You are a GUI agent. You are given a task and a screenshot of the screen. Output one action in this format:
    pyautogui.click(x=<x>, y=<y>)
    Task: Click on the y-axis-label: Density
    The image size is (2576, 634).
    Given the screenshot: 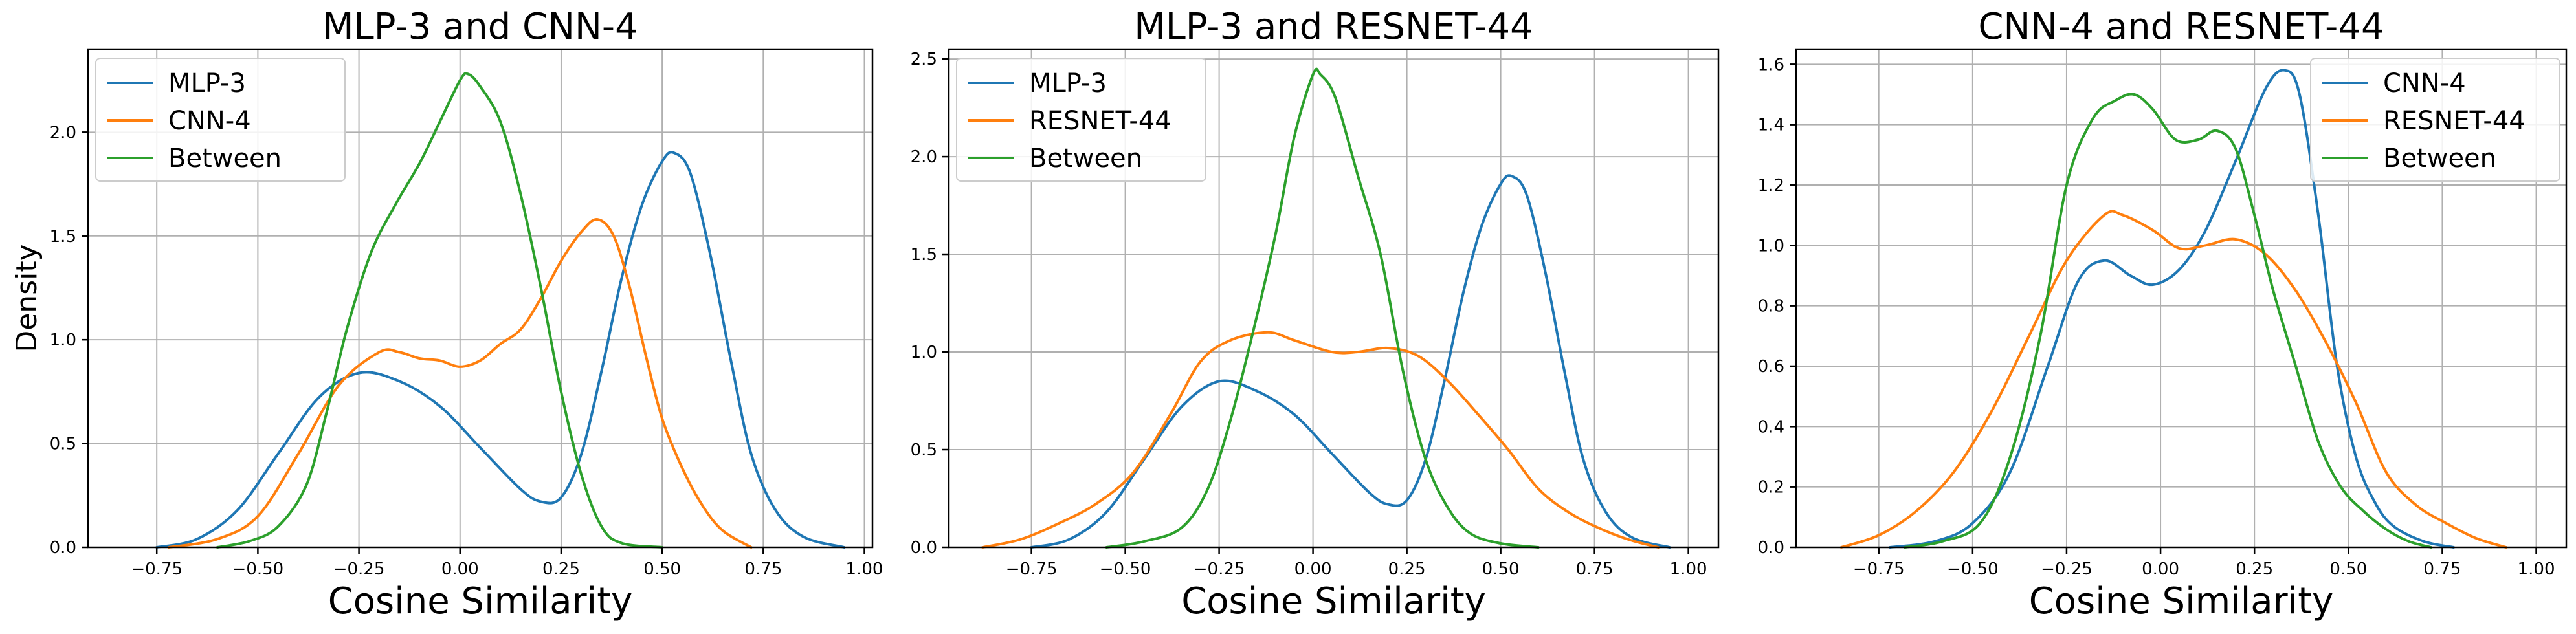 What is the action you would take?
    pyautogui.click(x=26, y=298)
    